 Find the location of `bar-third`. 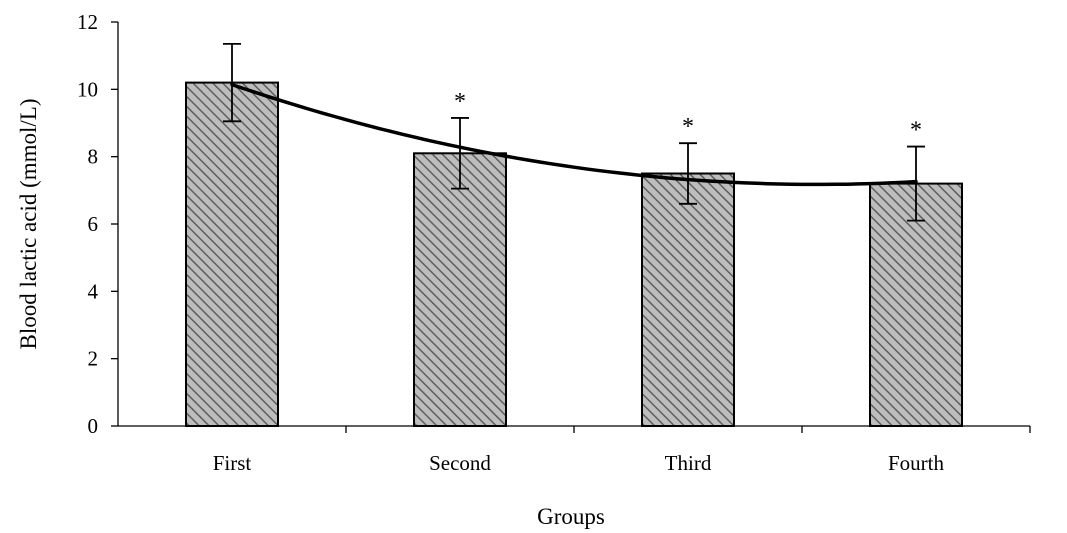

bar-third is located at coordinates (688, 299).